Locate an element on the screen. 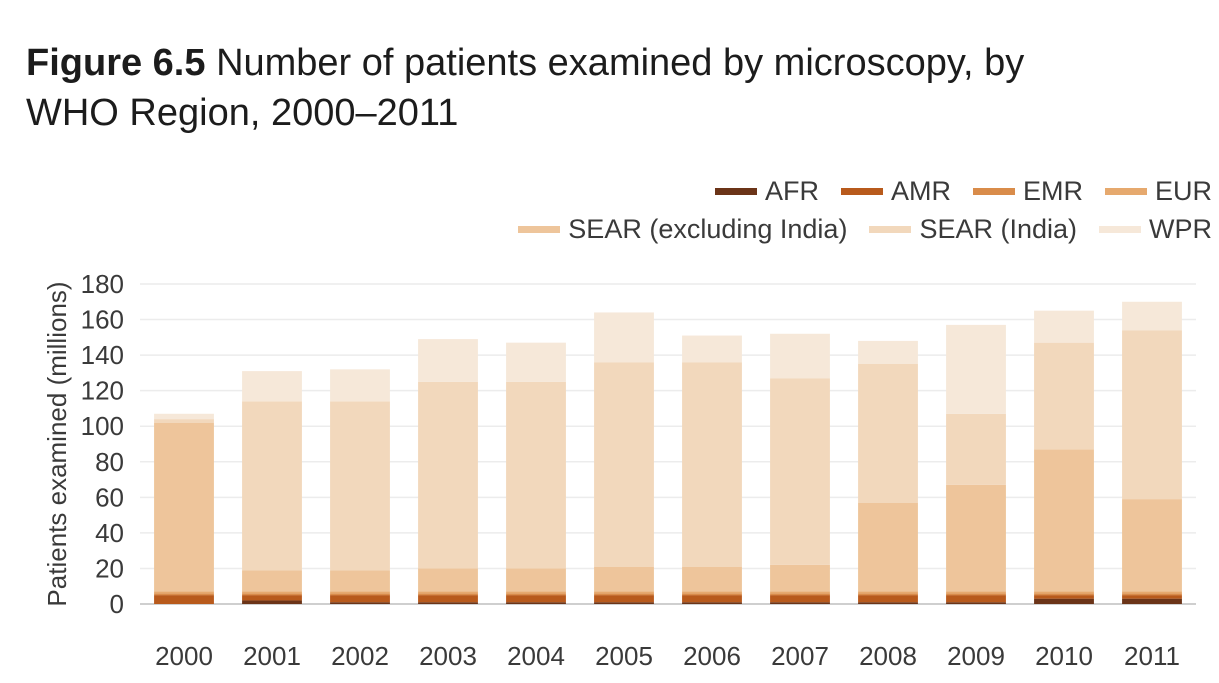 This screenshot has height=683, width=1219. bar-amr-2004 is located at coordinates (536, 599).